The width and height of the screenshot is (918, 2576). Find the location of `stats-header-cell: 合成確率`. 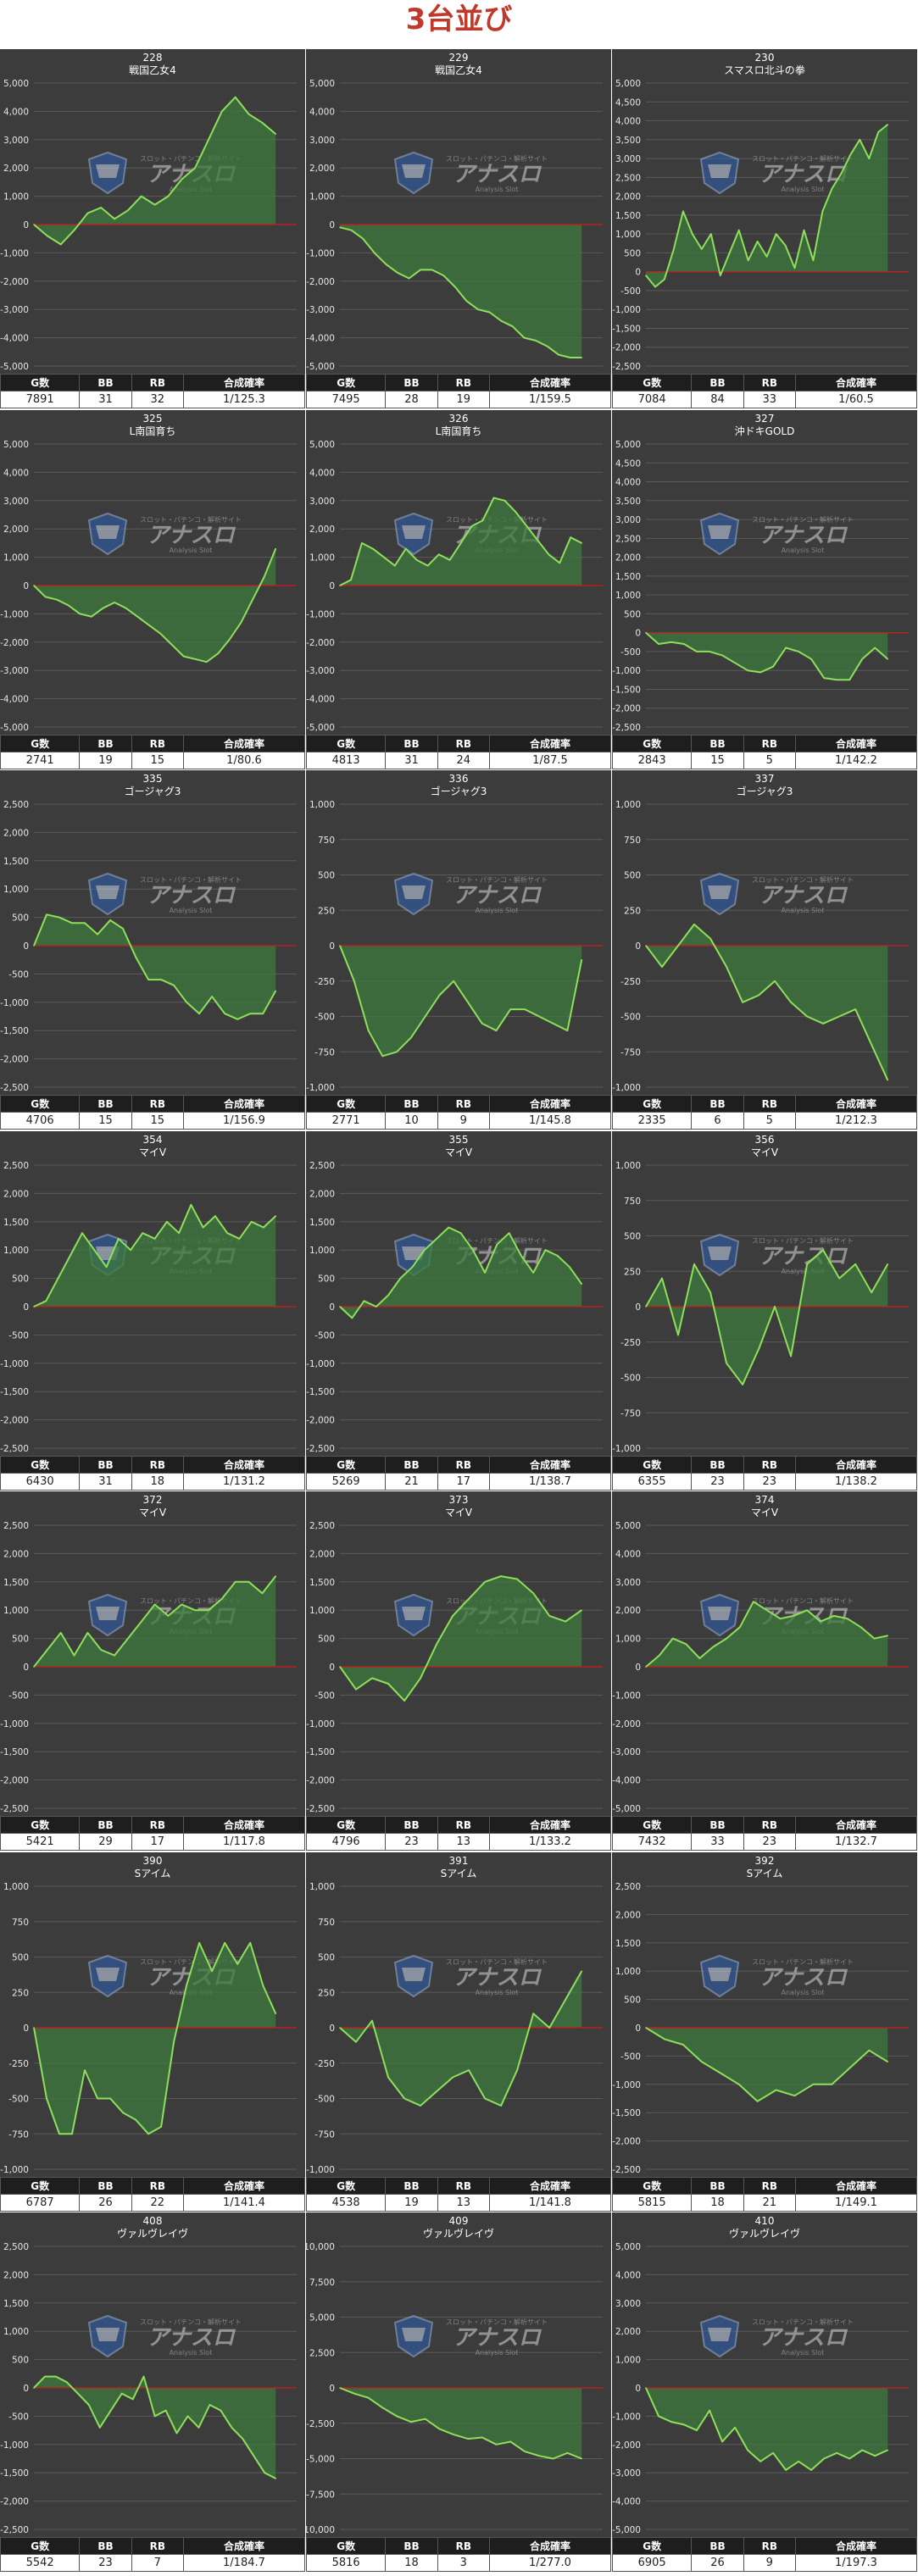

stats-header-cell: 合成確率 is located at coordinates (244, 2186).